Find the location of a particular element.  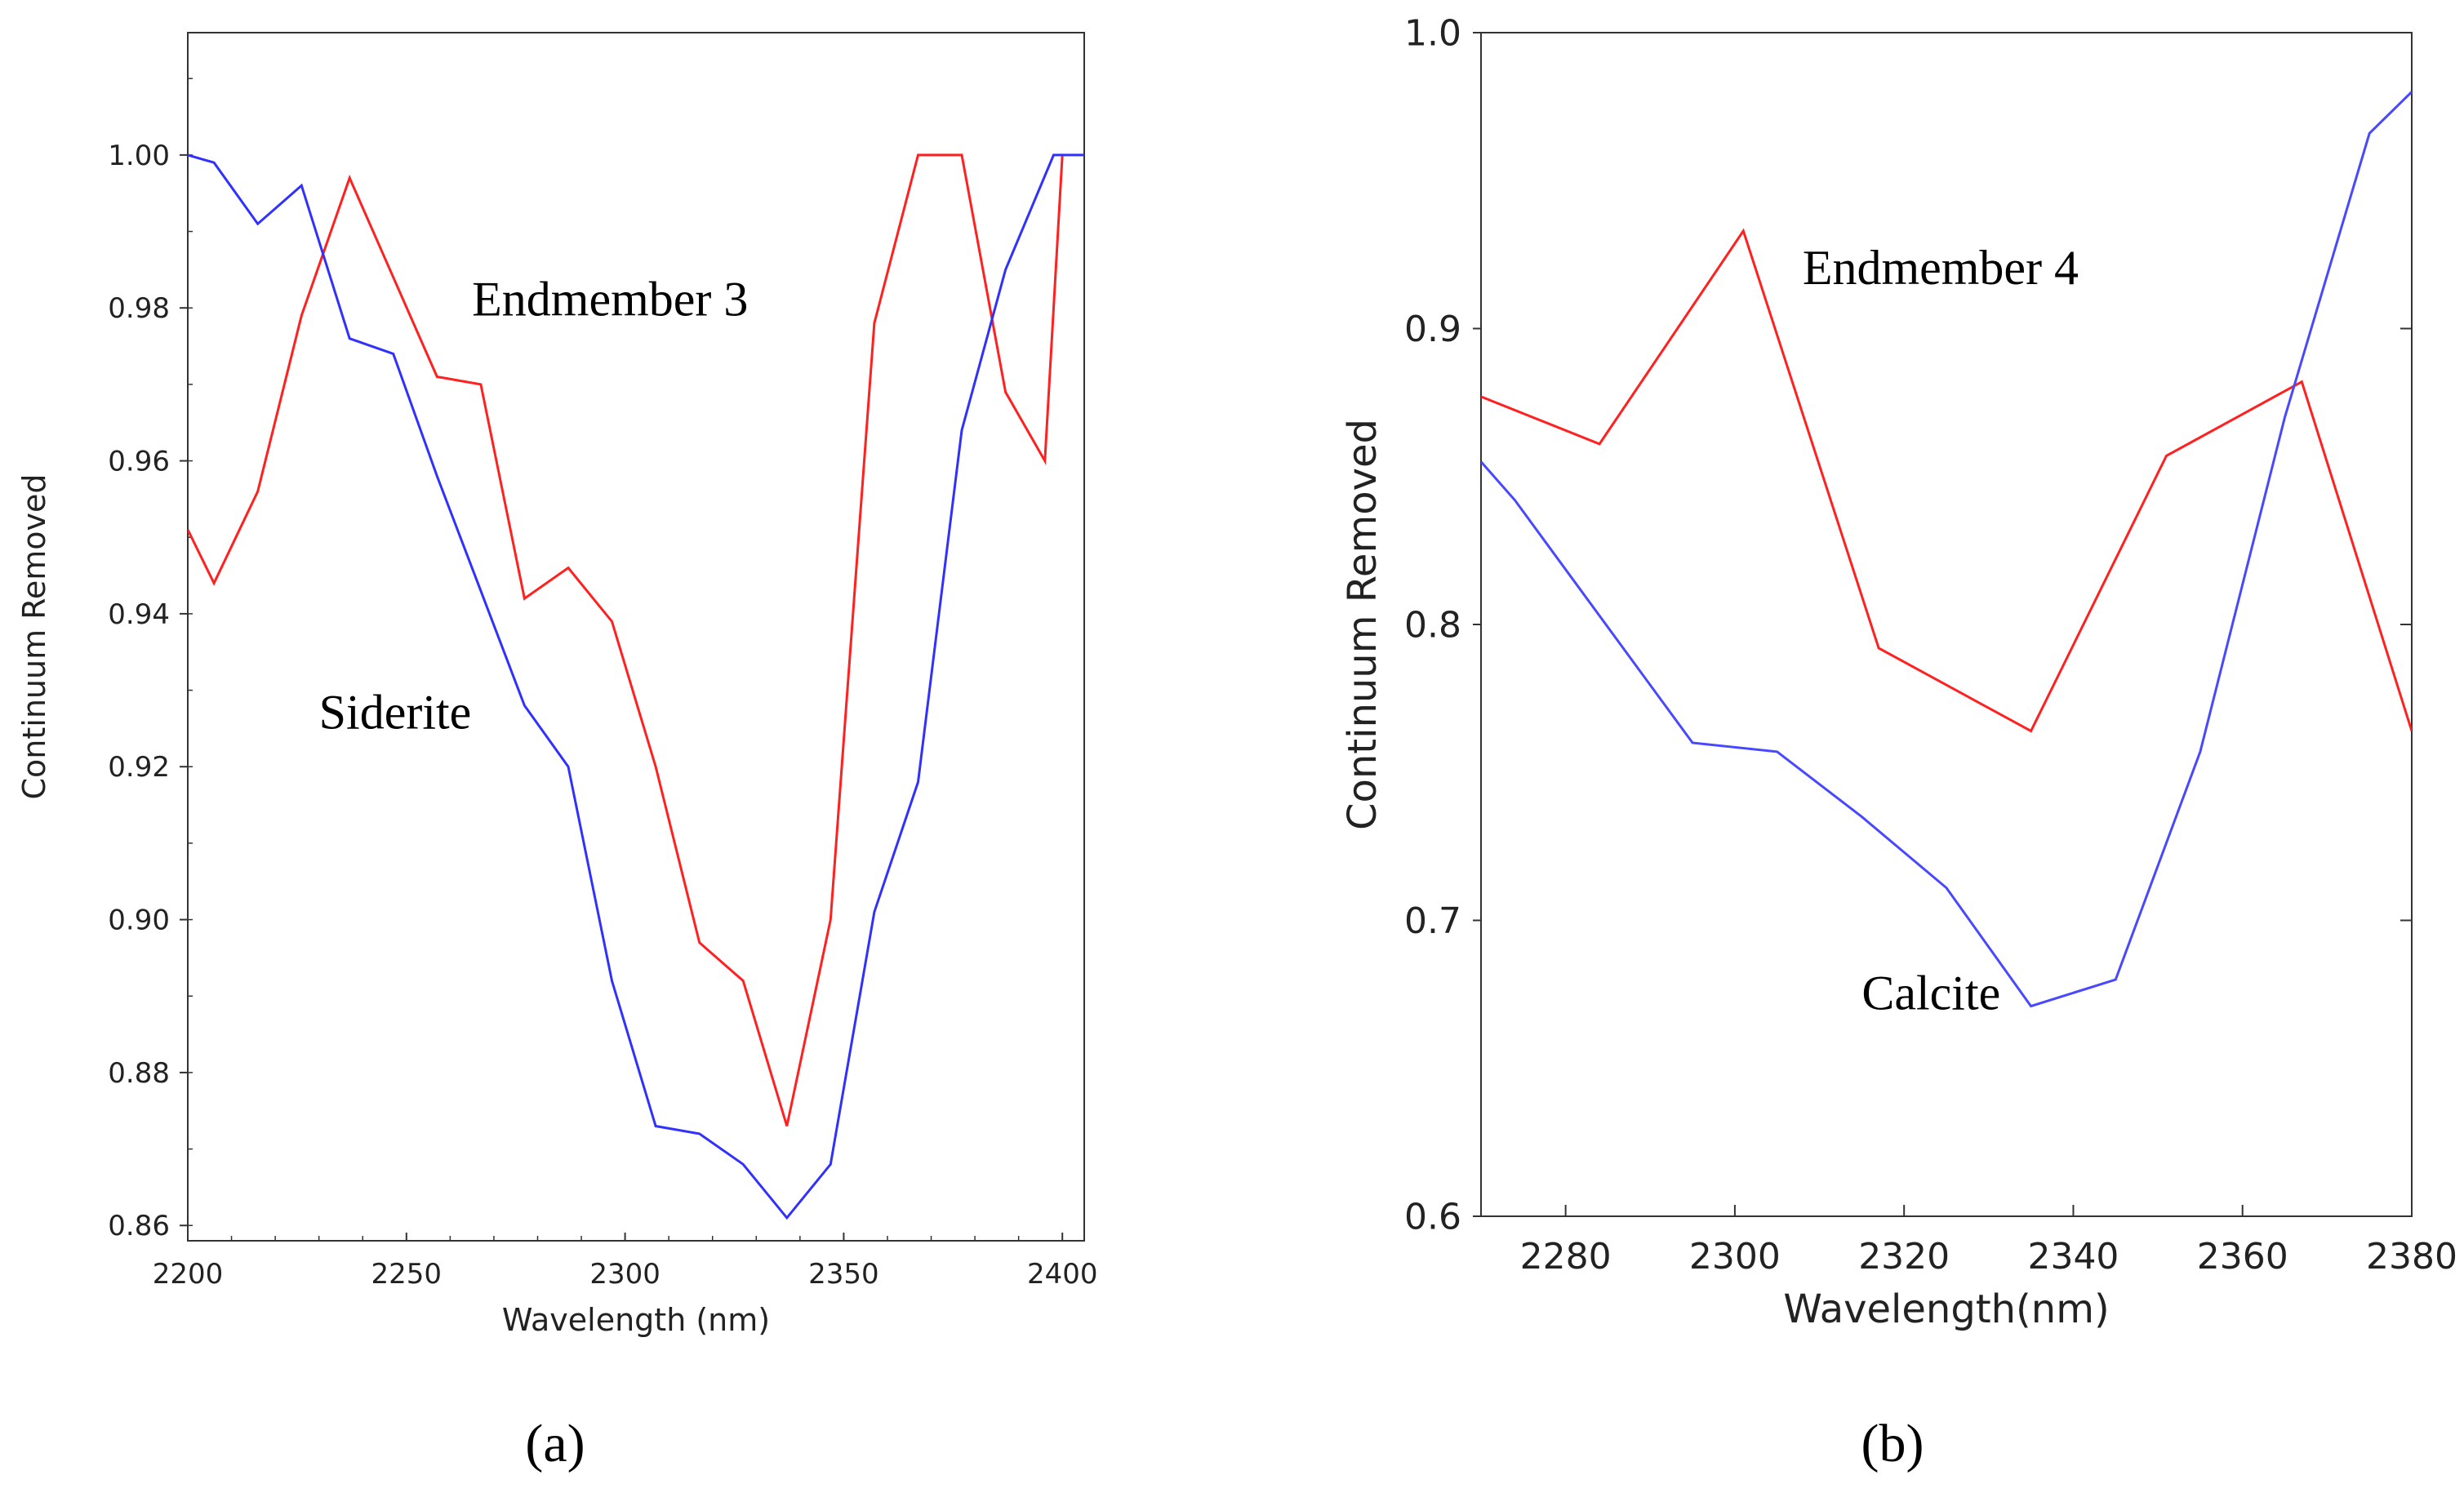

y-axis-title-b: Continuum Removed is located at coordinates (1363, 624).